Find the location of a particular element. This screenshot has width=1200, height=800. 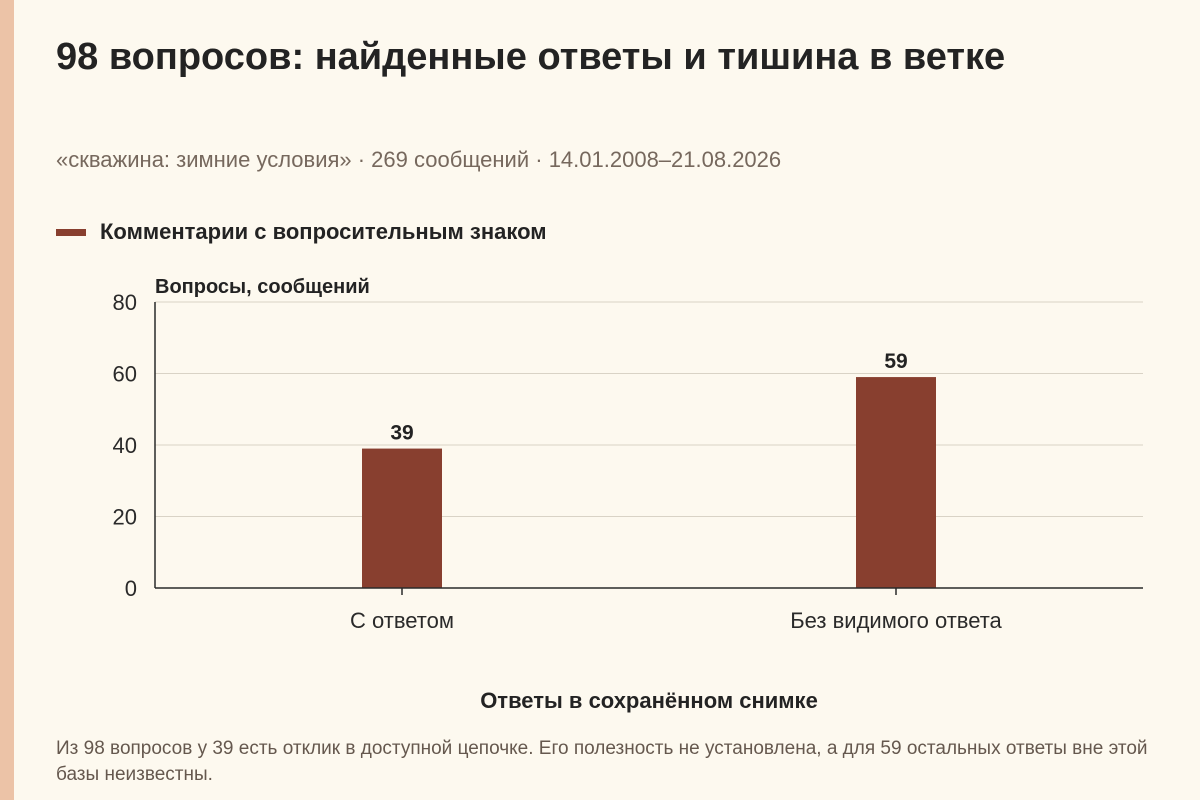

accent-stripe is located at coordinates (7, 400).